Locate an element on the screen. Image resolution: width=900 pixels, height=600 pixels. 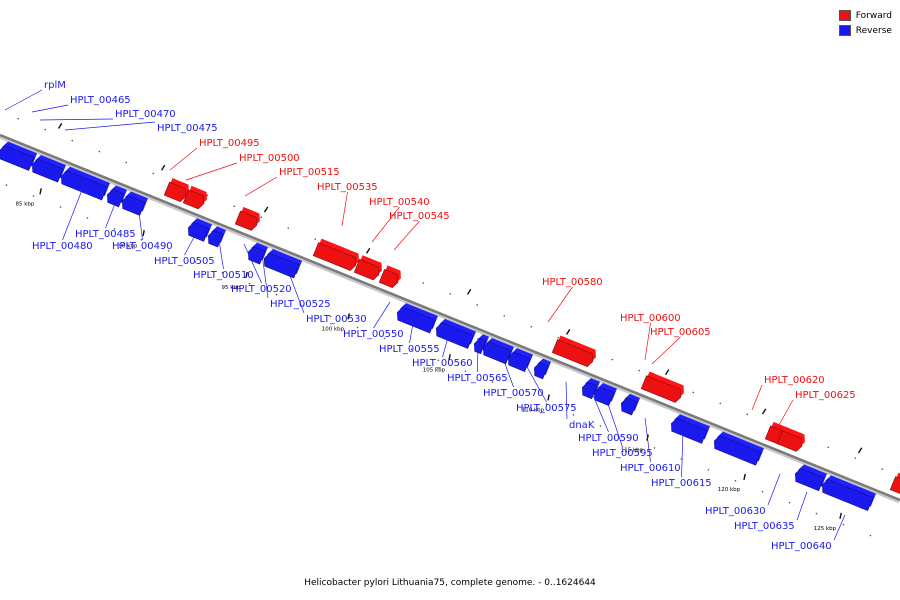
gene-label: HPLT_00565 is located at coordinates (477, 378).